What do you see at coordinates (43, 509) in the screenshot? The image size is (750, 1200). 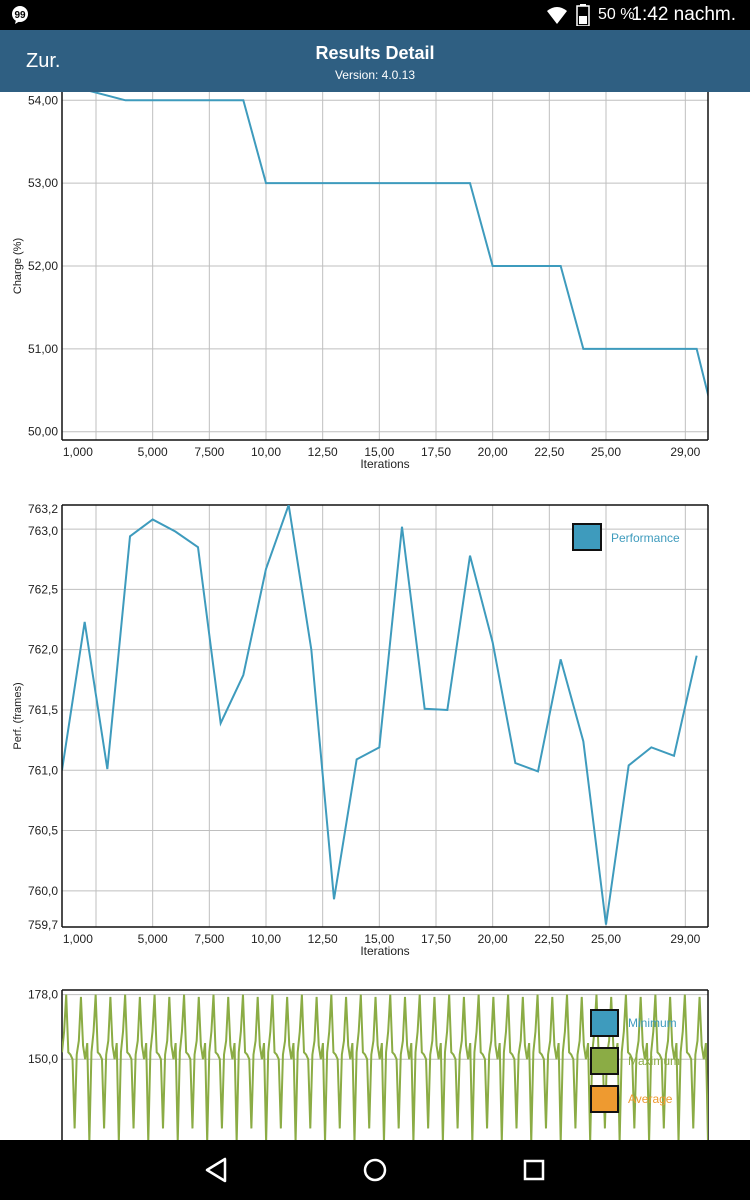 I see `y-tick-label: 763,2` at bounding box center [43, 509].